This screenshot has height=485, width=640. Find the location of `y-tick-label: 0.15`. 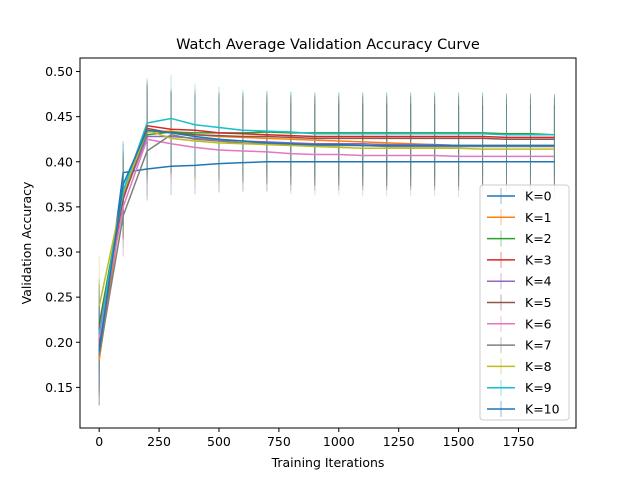

y-tick-label: 0.15 is located at coordinates (59, 387).